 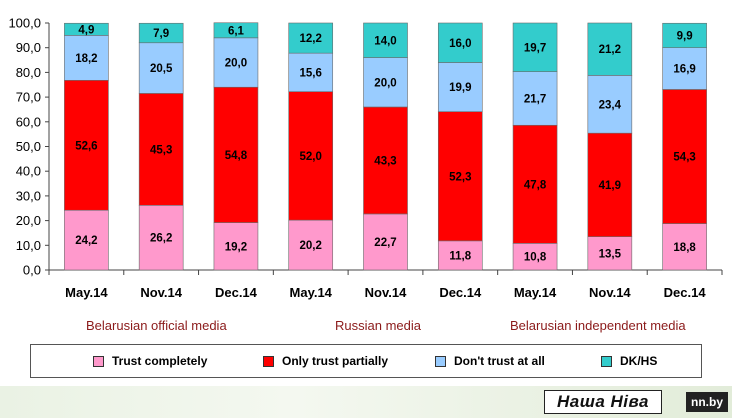 I want to click on y-tick-label: 0,0, so click(x=32, y=270).